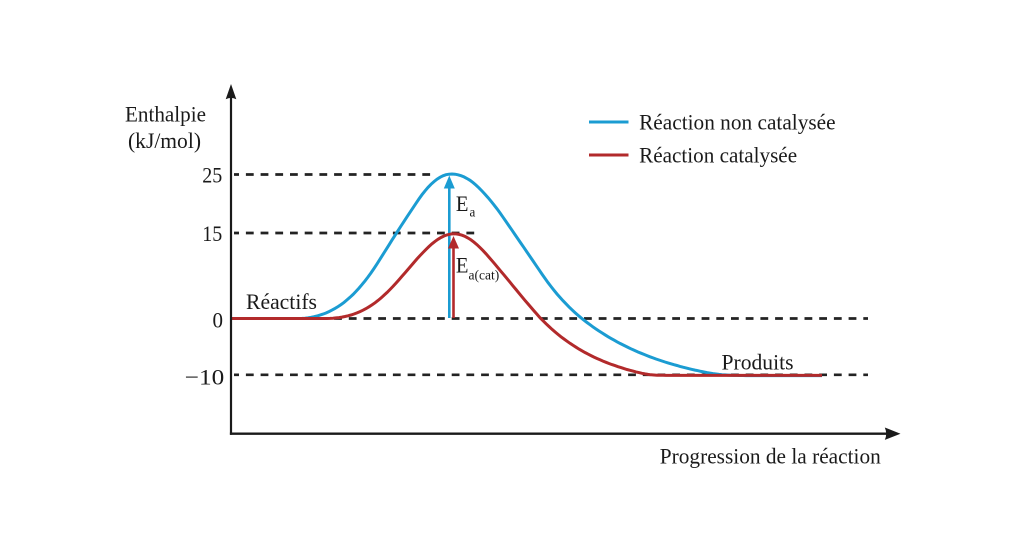 The image size is (1024, 552). What do you see at coordinates (212, 233) in the screenshot?
I see `svg-text: 15` at bounding box center [212, 233].